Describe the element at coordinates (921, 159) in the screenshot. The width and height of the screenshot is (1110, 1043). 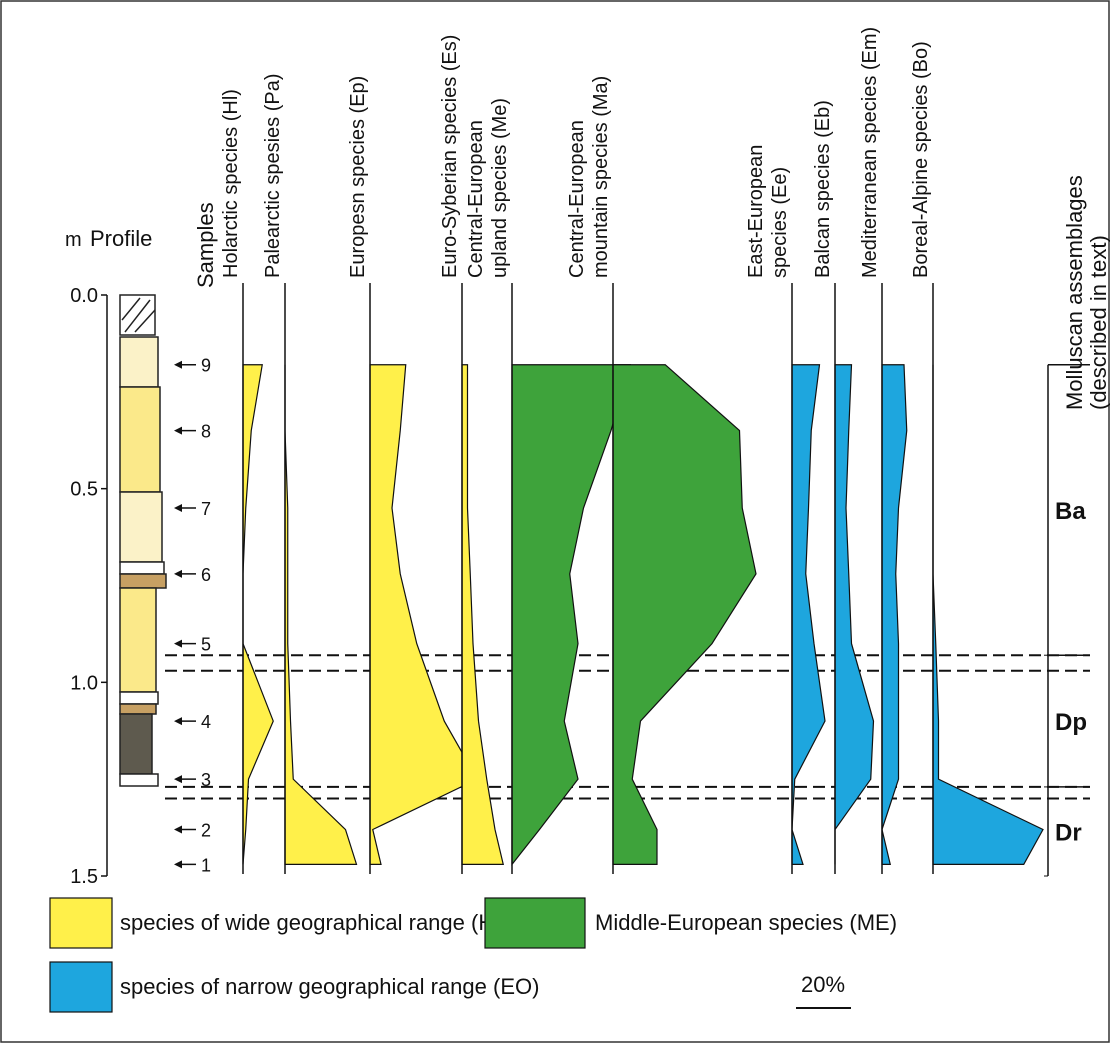
I see `series-name: Boreal-Alpine species (Bo)` at that location.